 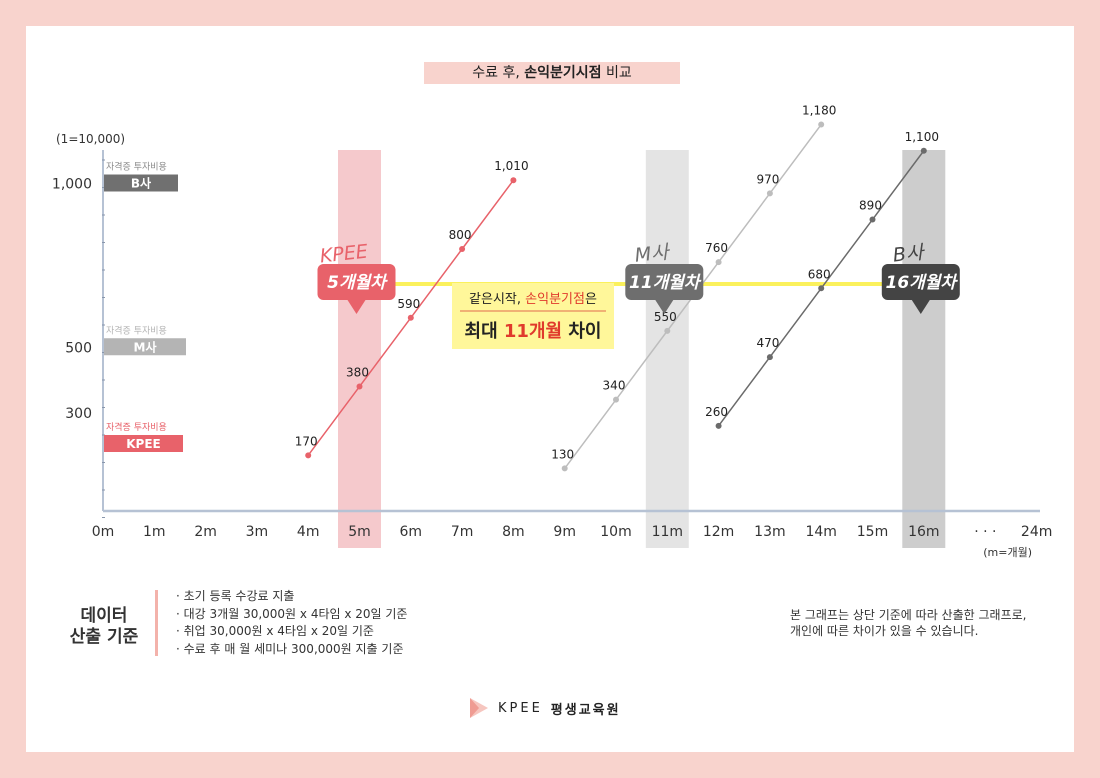 I want to click on data-label: 550, so click(x=665, y=317).